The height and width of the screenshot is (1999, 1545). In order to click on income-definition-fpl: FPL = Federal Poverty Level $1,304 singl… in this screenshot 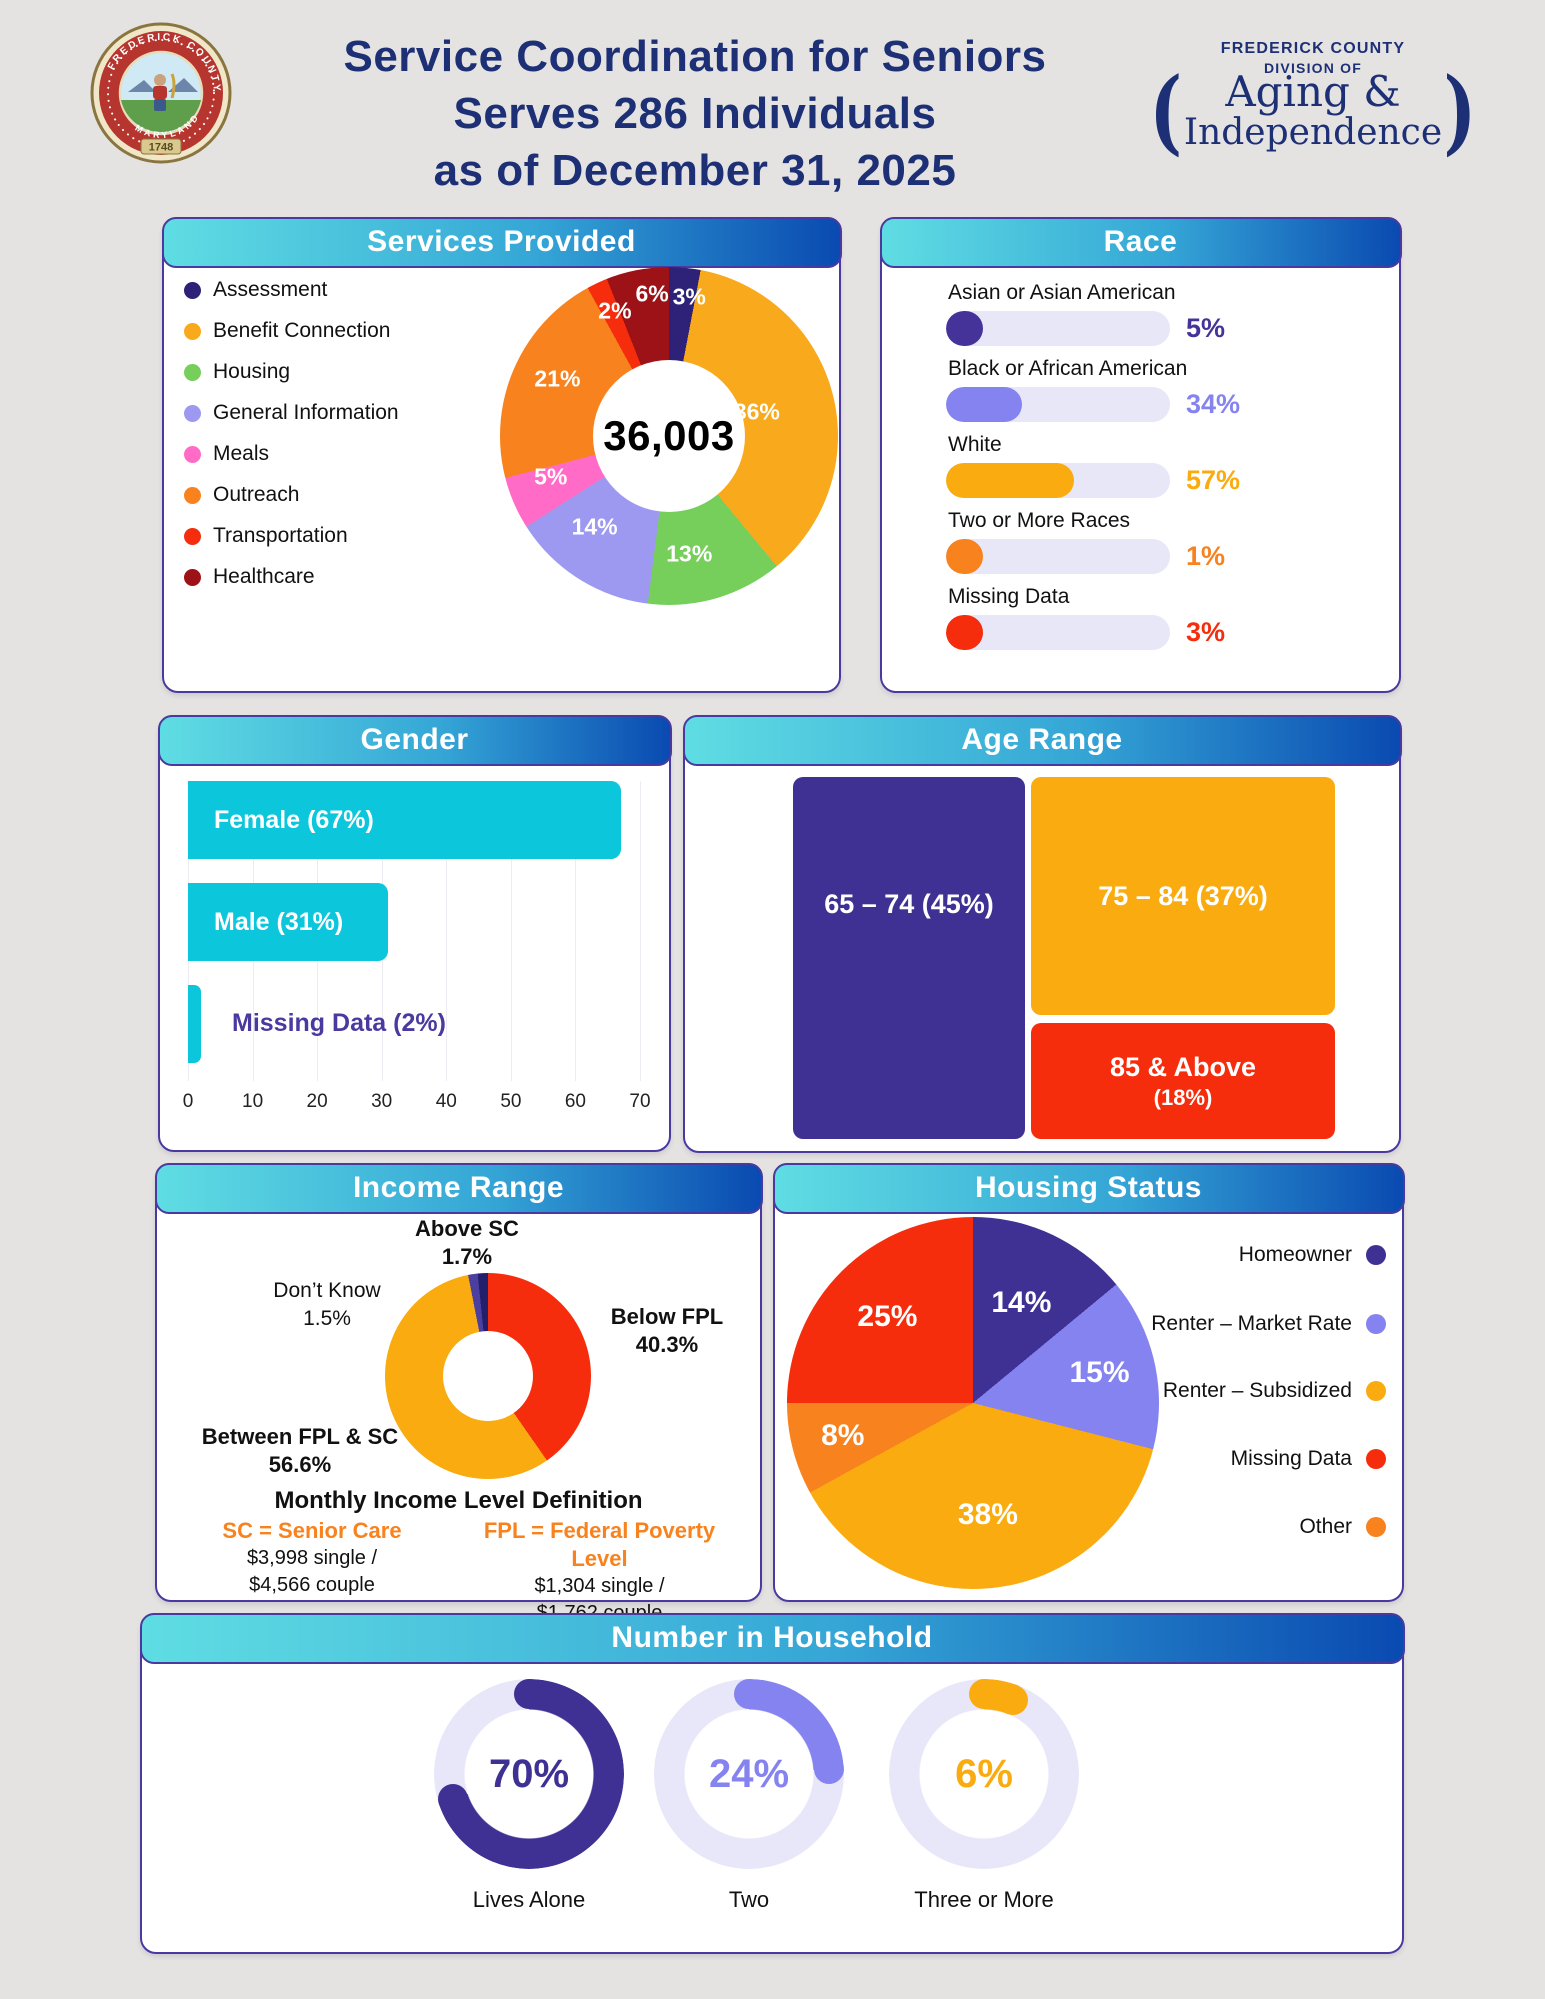, I will do `click(599, 1571)`.